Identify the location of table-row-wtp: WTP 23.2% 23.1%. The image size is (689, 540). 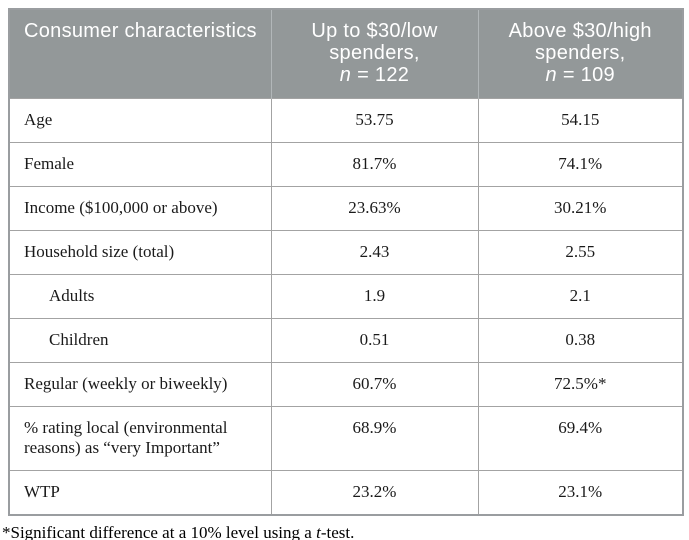
(346, 493).